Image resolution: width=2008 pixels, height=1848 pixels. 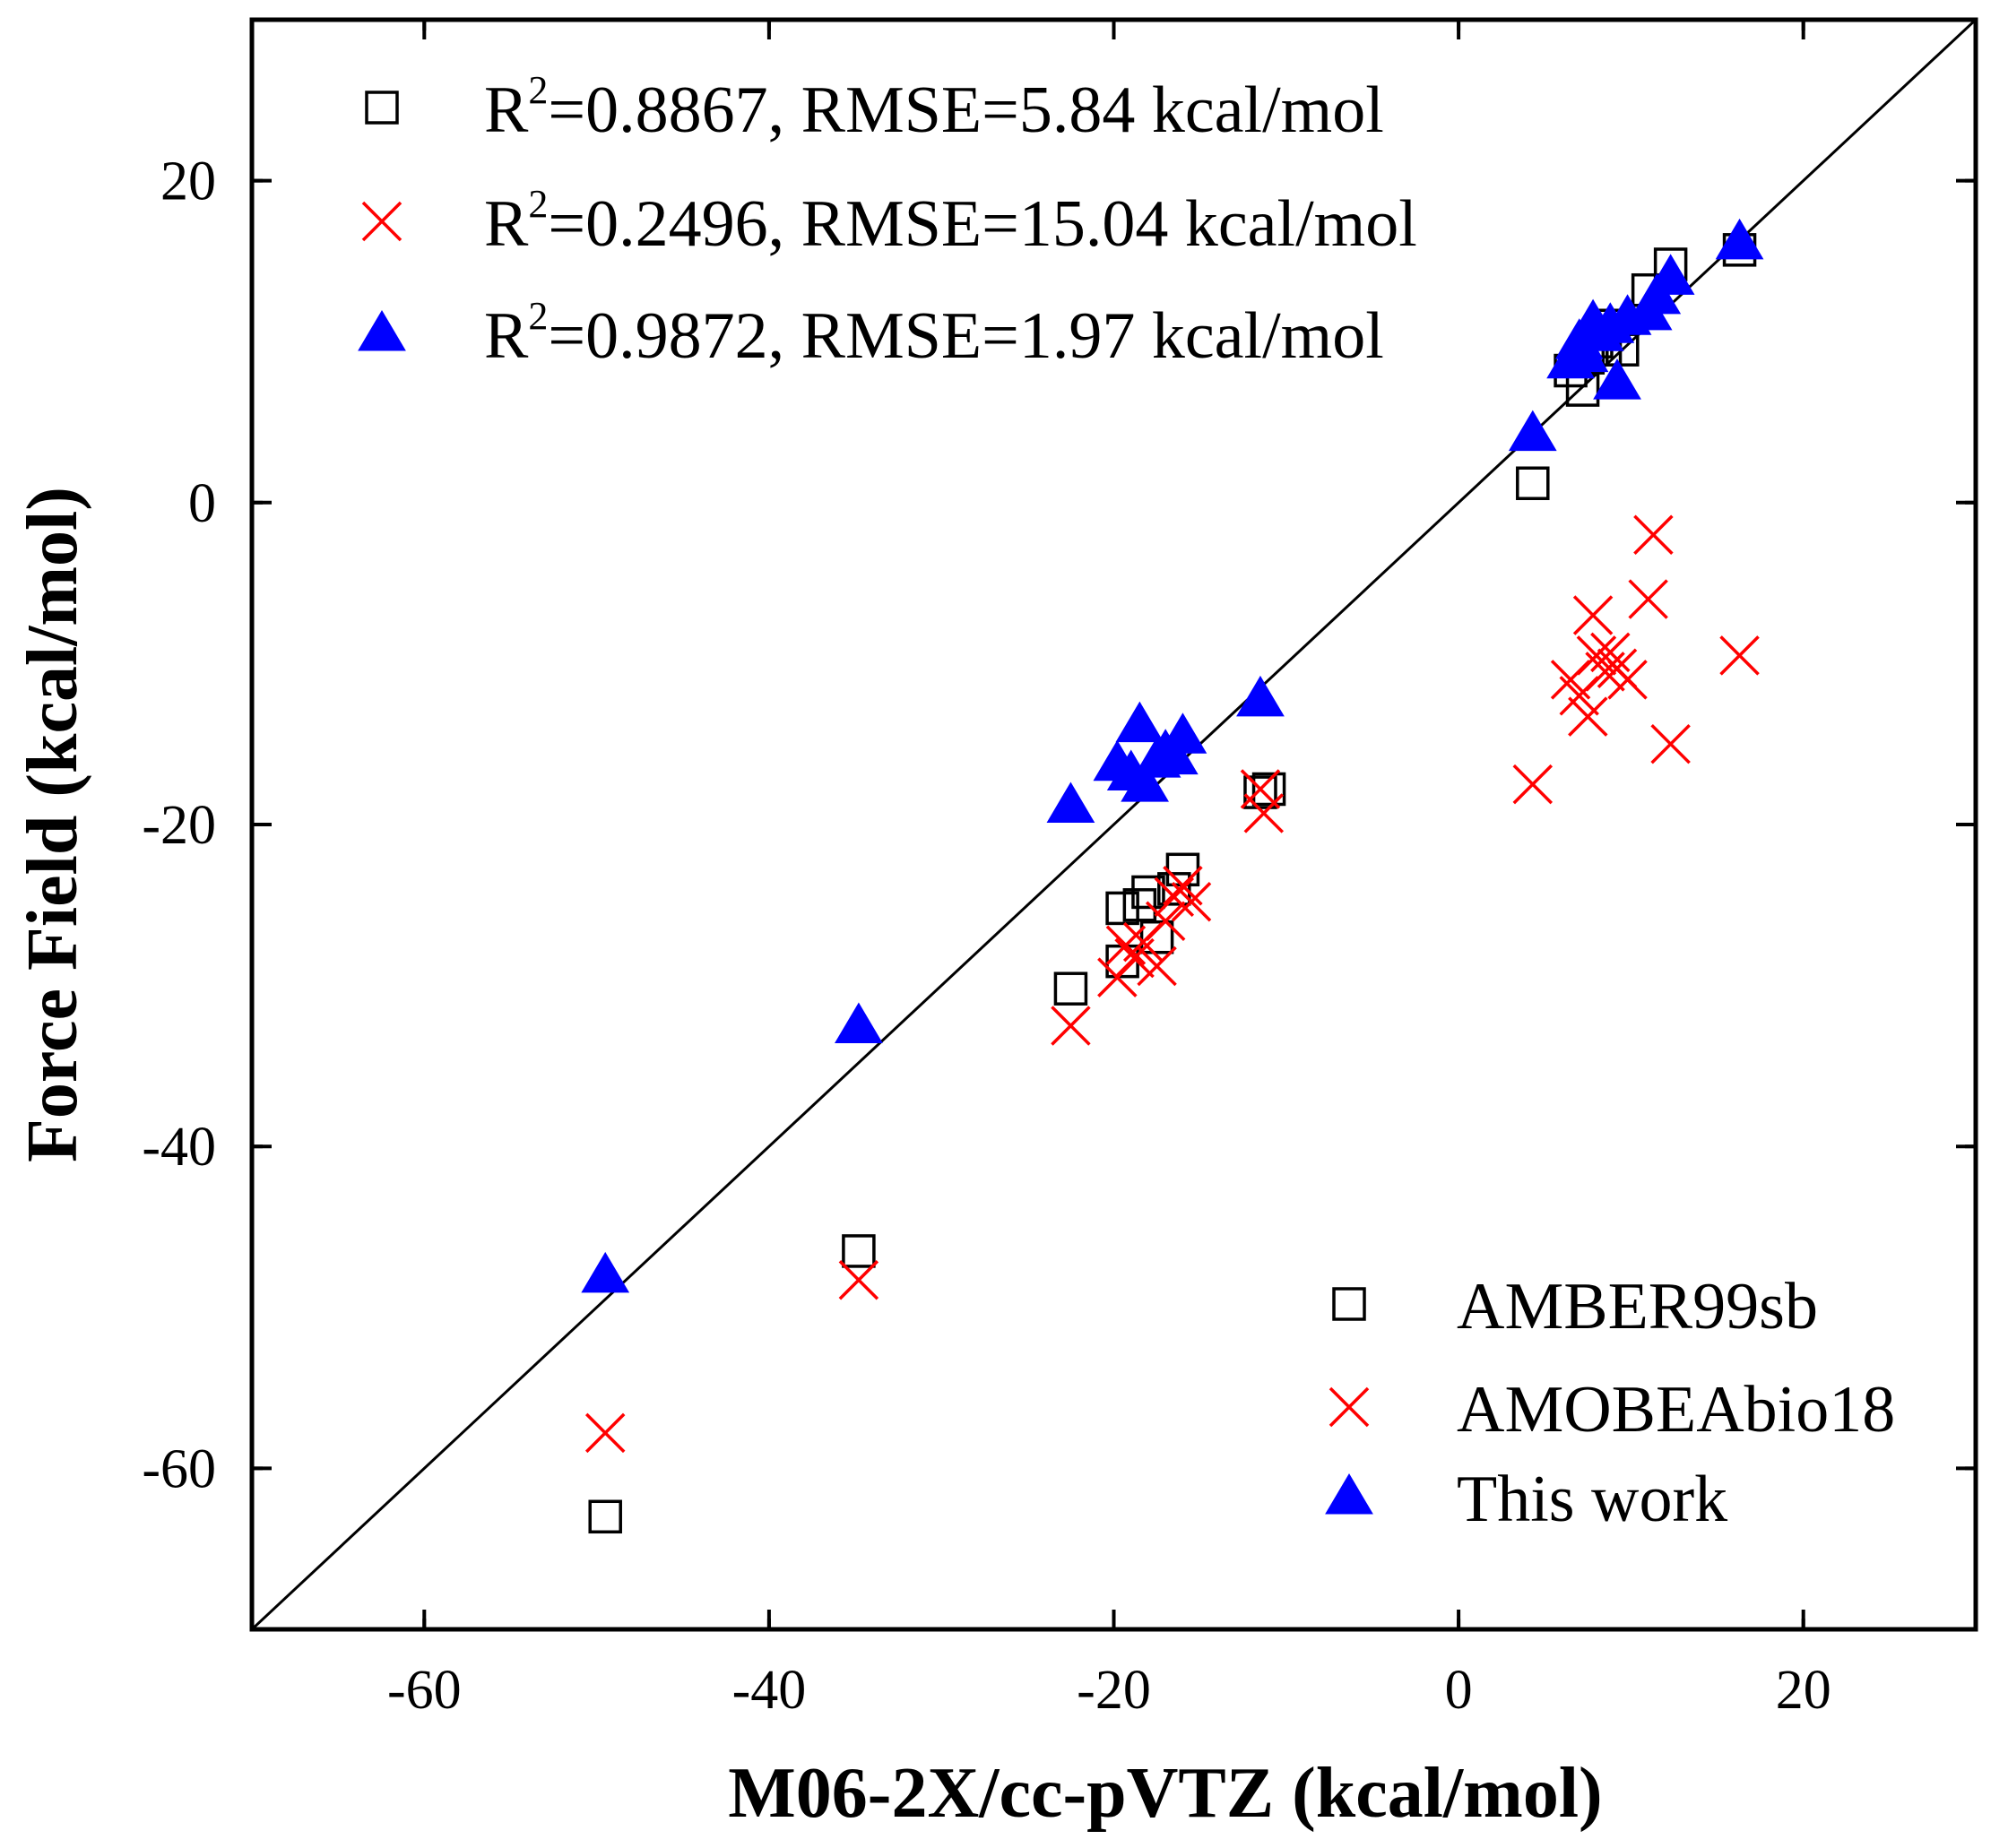 I want to click on legend: AMBER99sb AMOBEAbio18 This work, so click(x=1610, y=1403).